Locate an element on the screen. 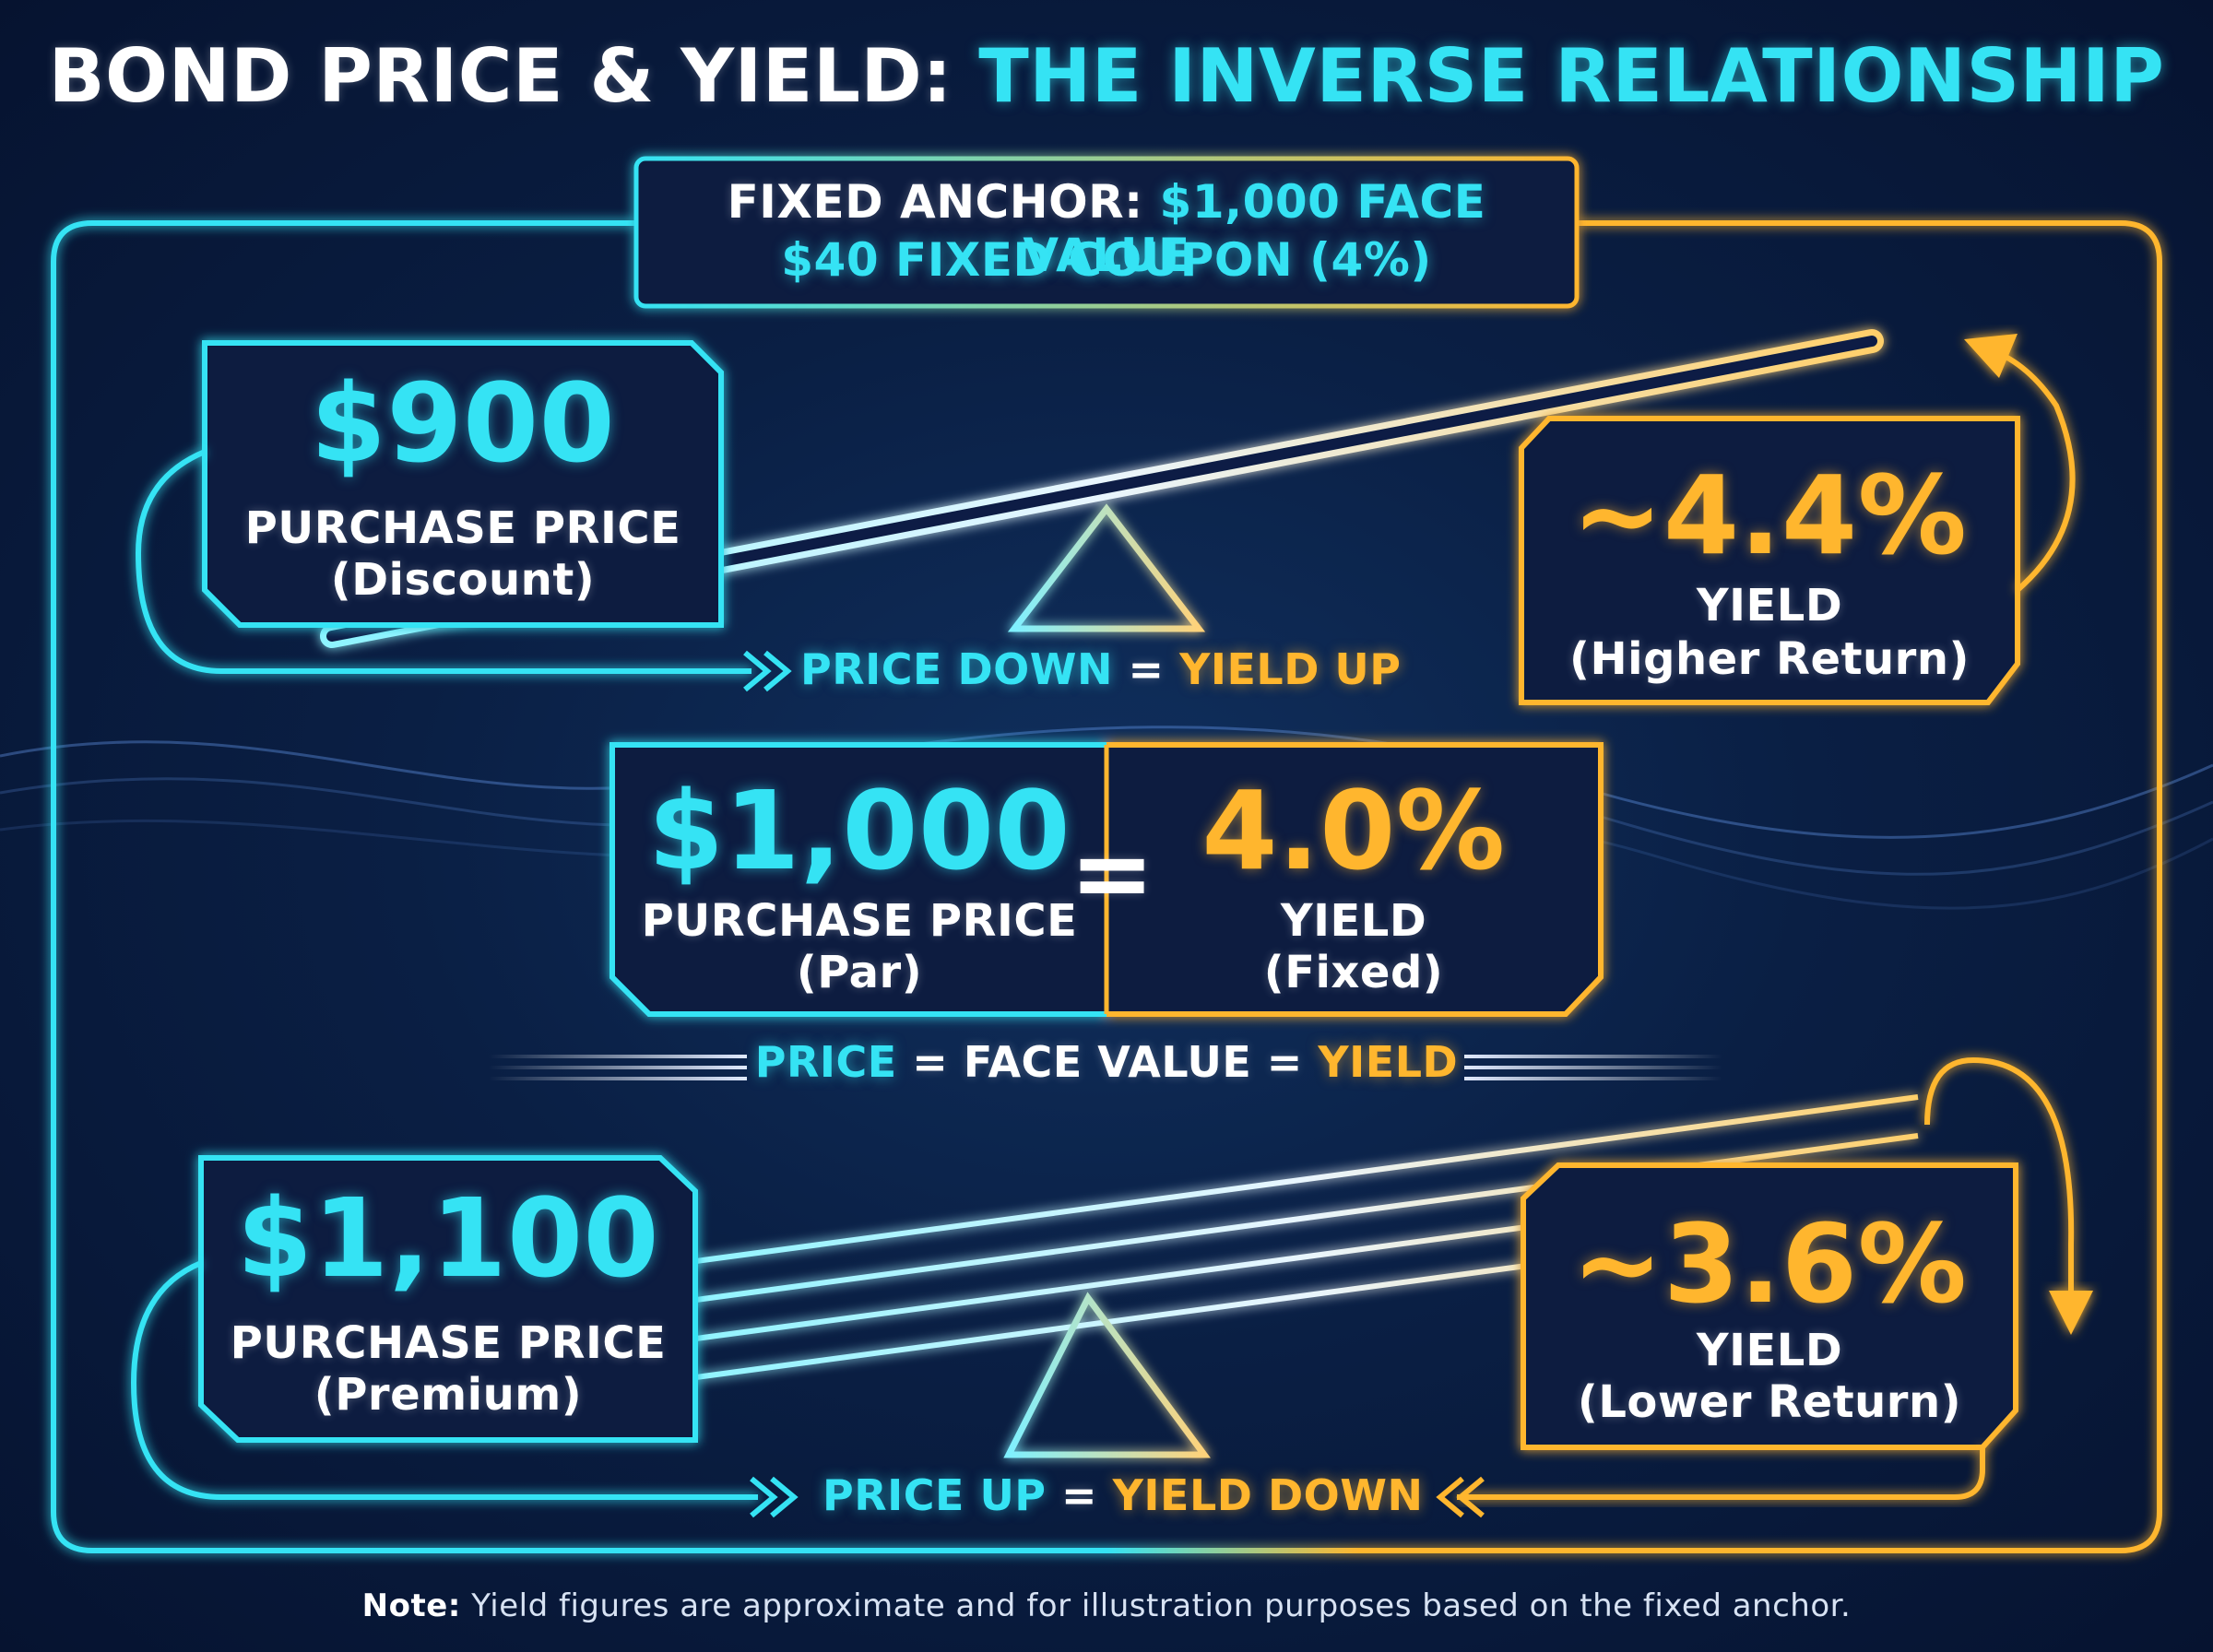  discount-rule-equals: = is located at coordinates (1146, 669).